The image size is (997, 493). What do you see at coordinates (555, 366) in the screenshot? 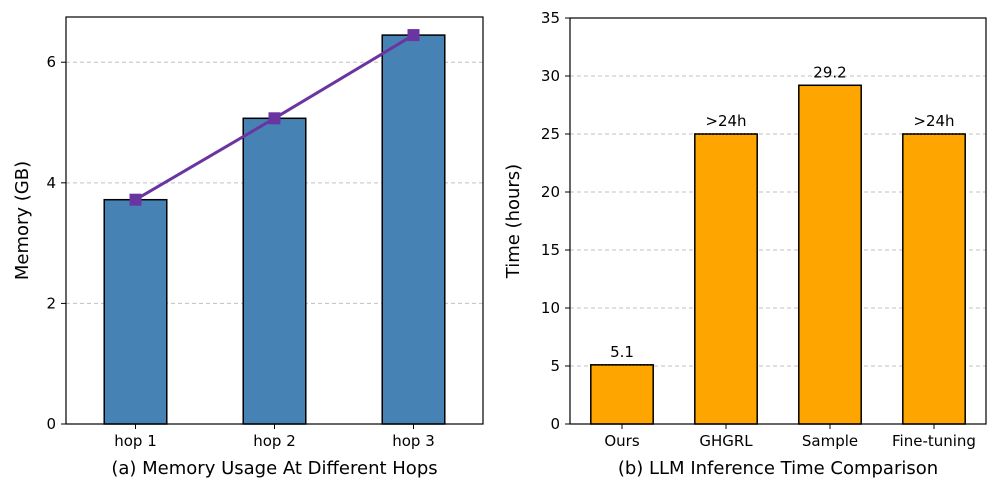
I see `time-y-tick-label: 5` at bounding box center [555, 366].